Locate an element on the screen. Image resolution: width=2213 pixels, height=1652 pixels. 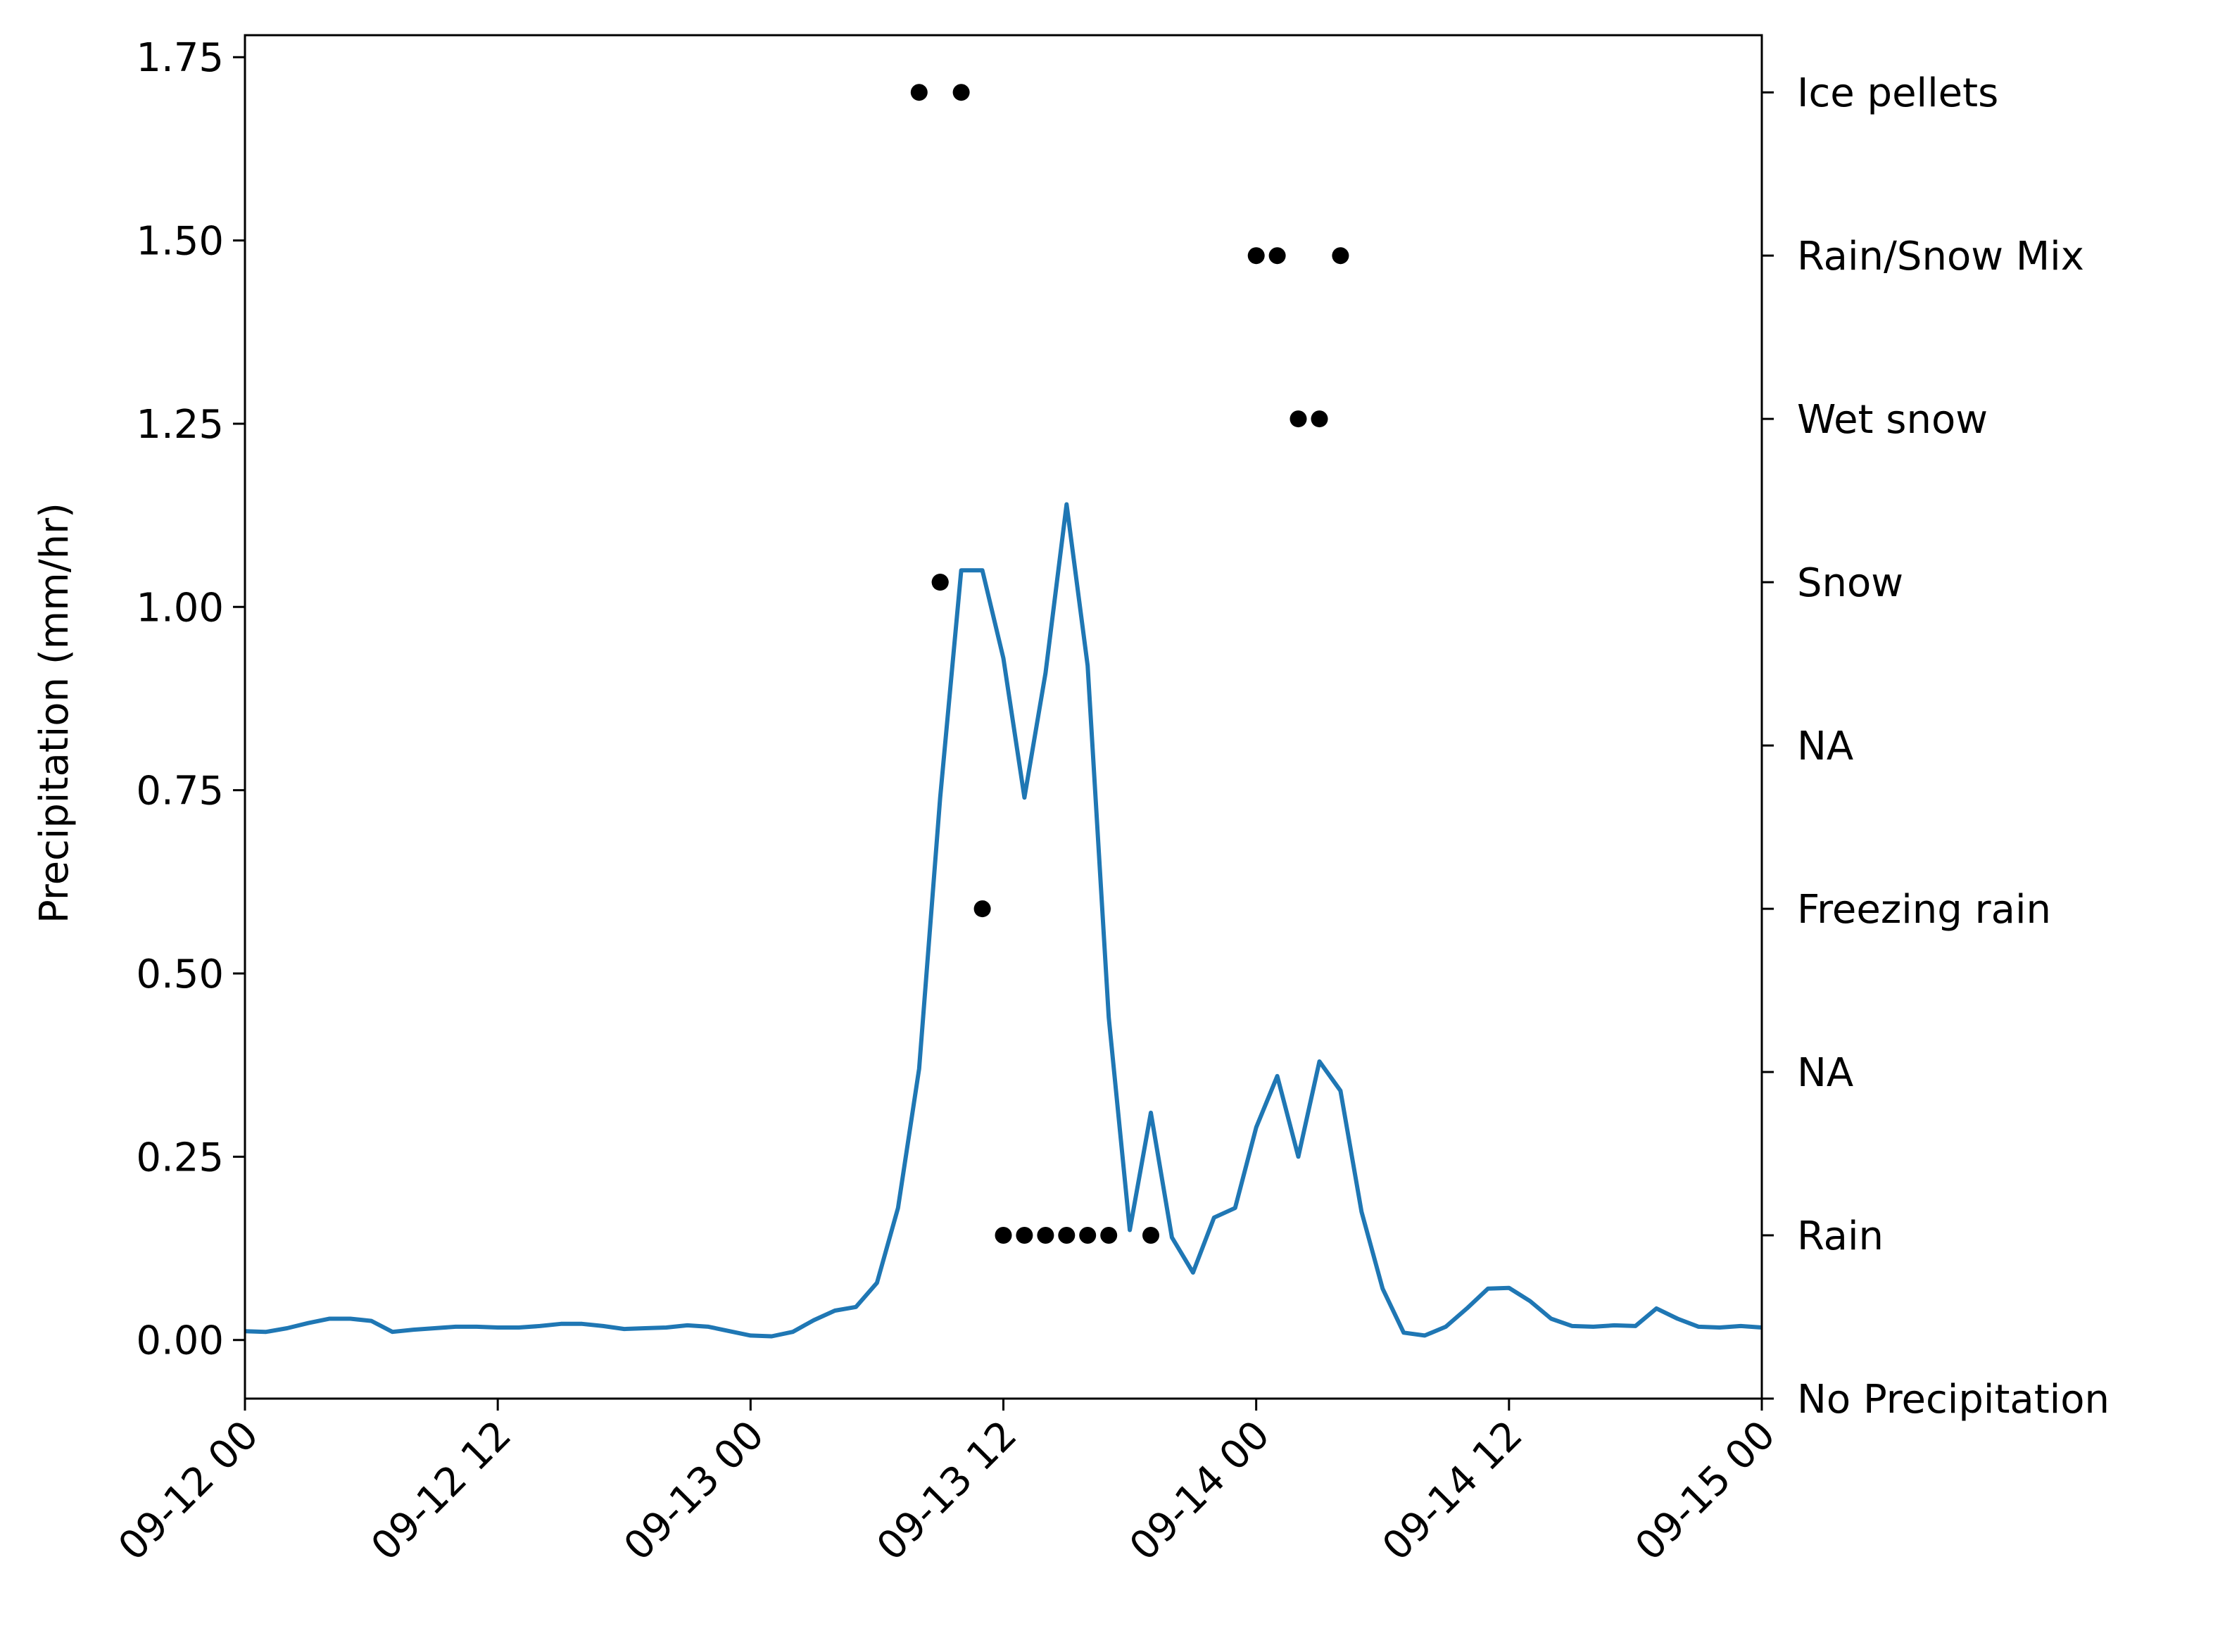
y-tick-label: 0.50 is located at coordinates (180, 974).